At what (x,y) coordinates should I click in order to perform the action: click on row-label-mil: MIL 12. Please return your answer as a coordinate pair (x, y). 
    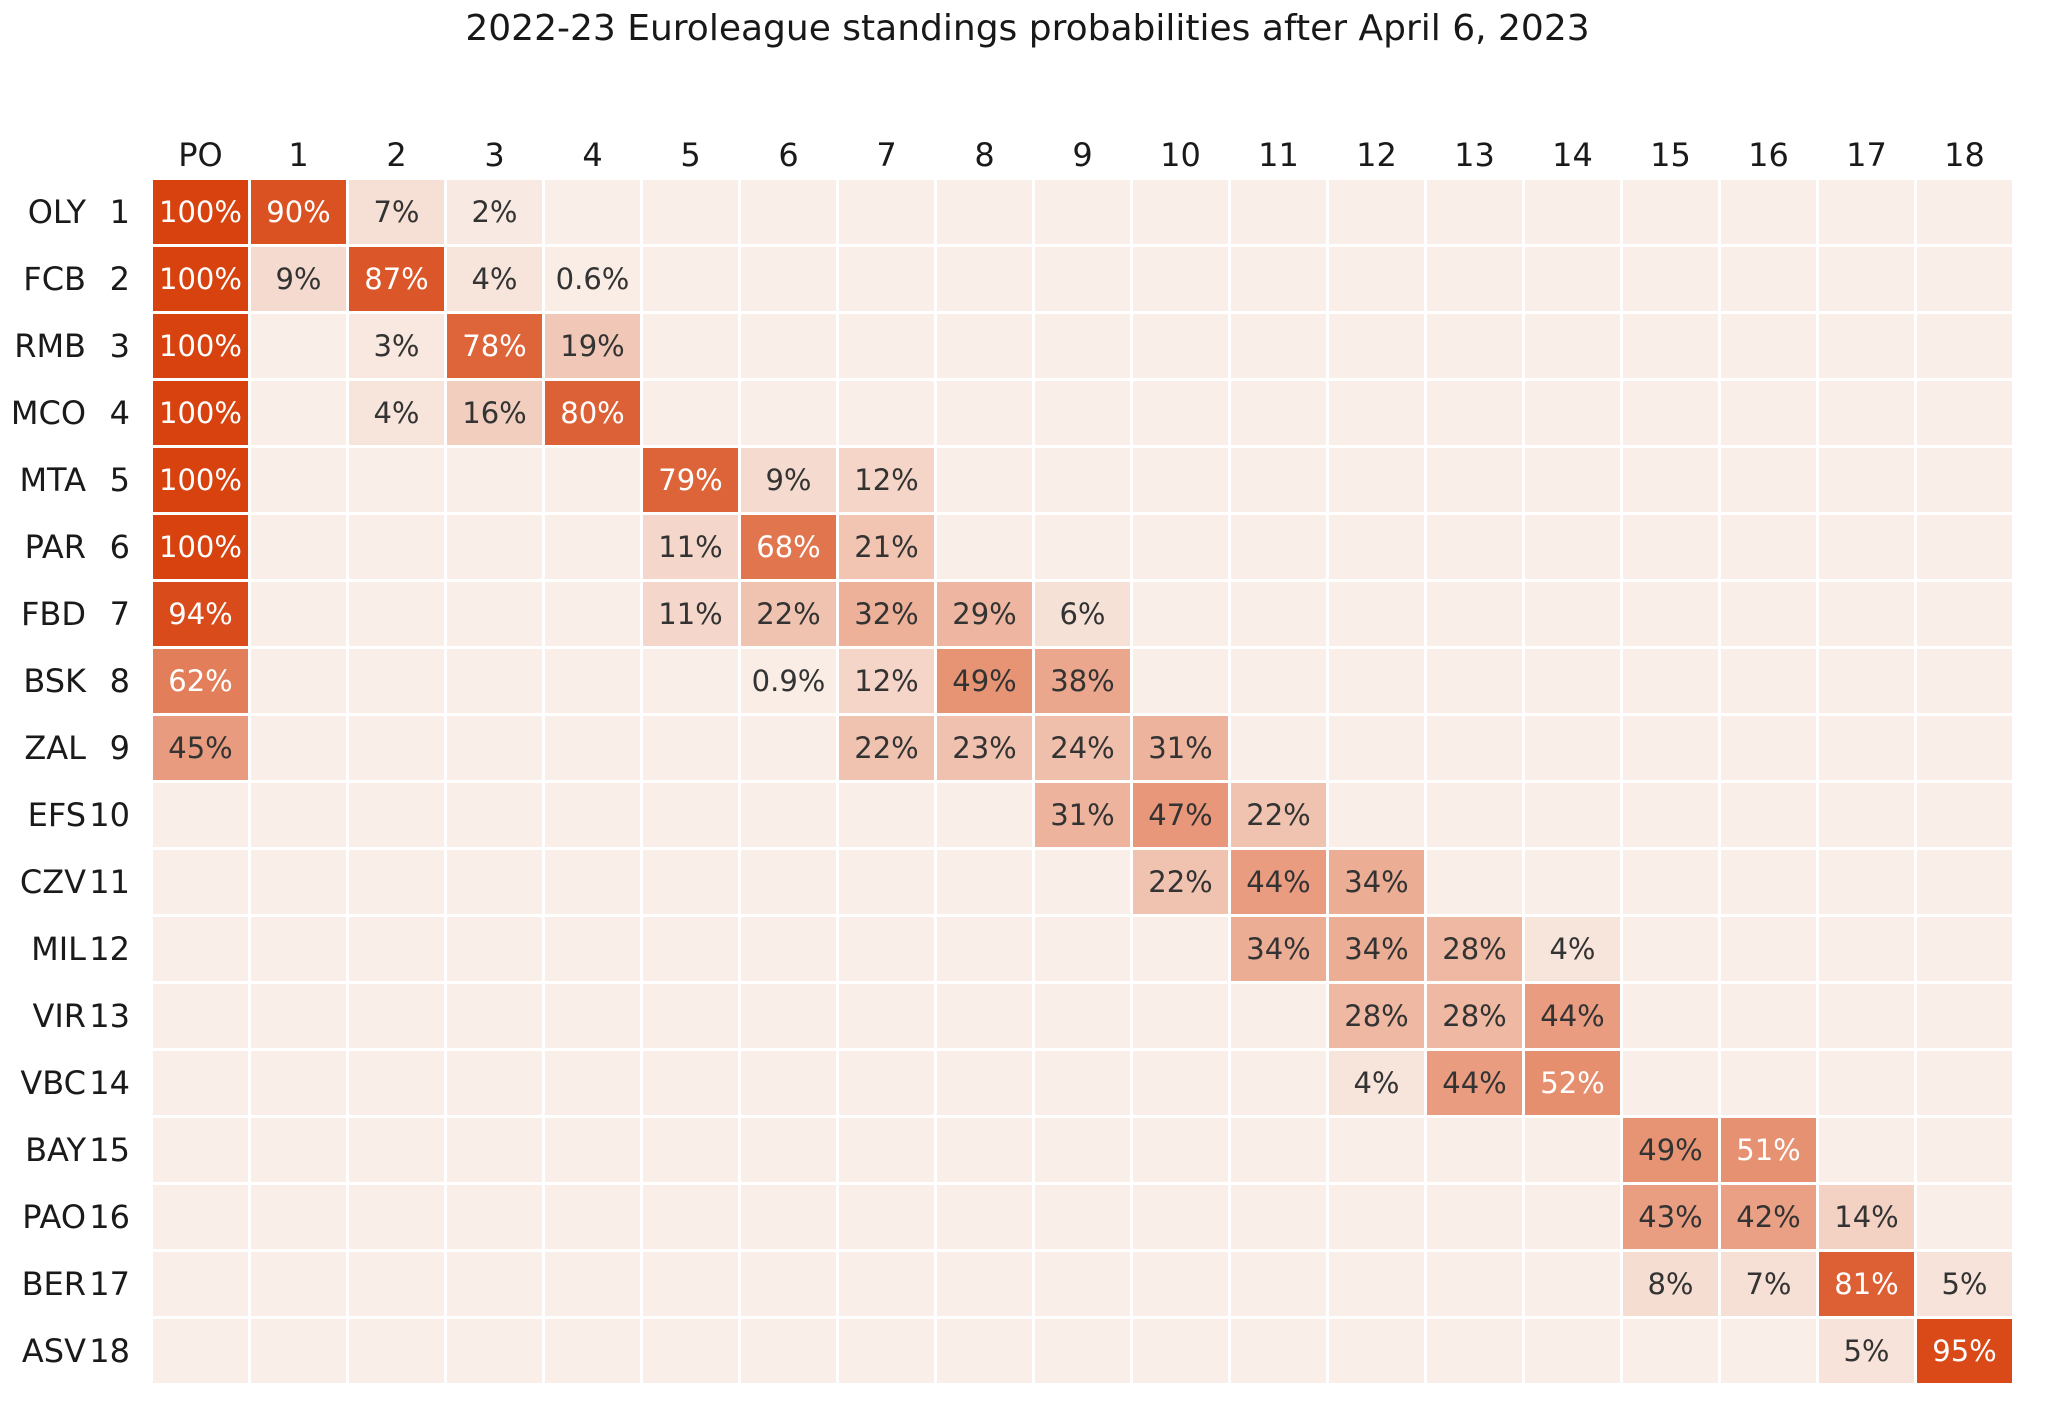
    Looking at the image, I should click on (76, 949).